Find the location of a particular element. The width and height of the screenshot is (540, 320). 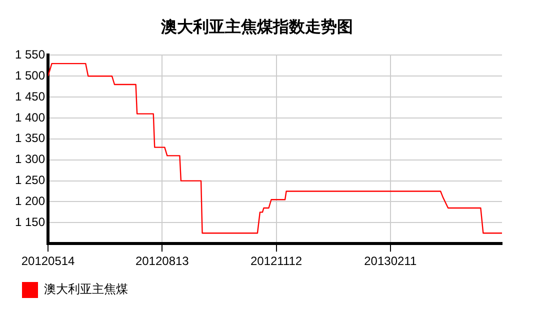

y-tick-label: 1 400 is located at coordinates (30, 117).